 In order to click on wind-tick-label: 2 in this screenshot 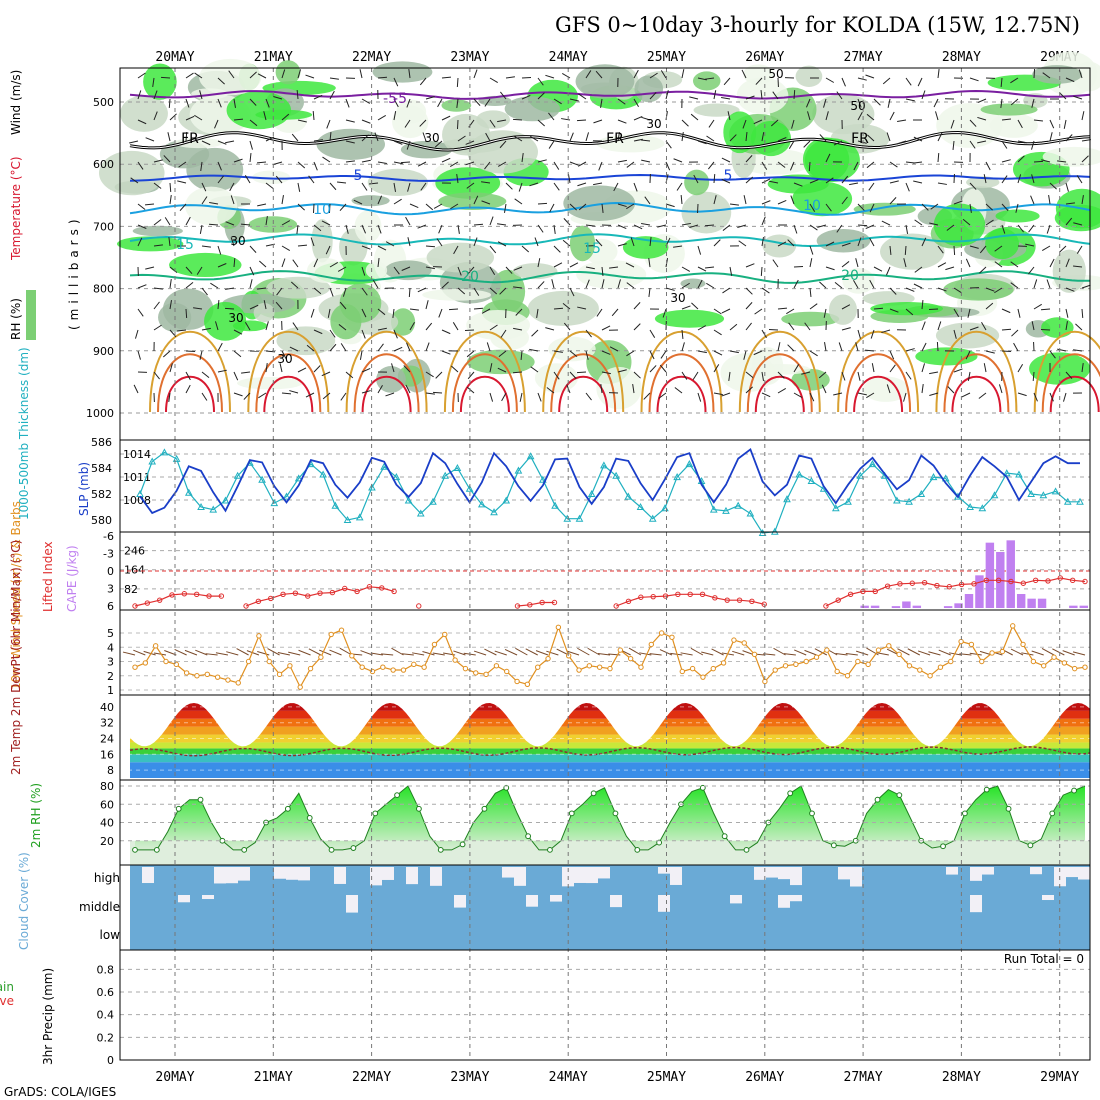, I will do `click(110, 676)`.